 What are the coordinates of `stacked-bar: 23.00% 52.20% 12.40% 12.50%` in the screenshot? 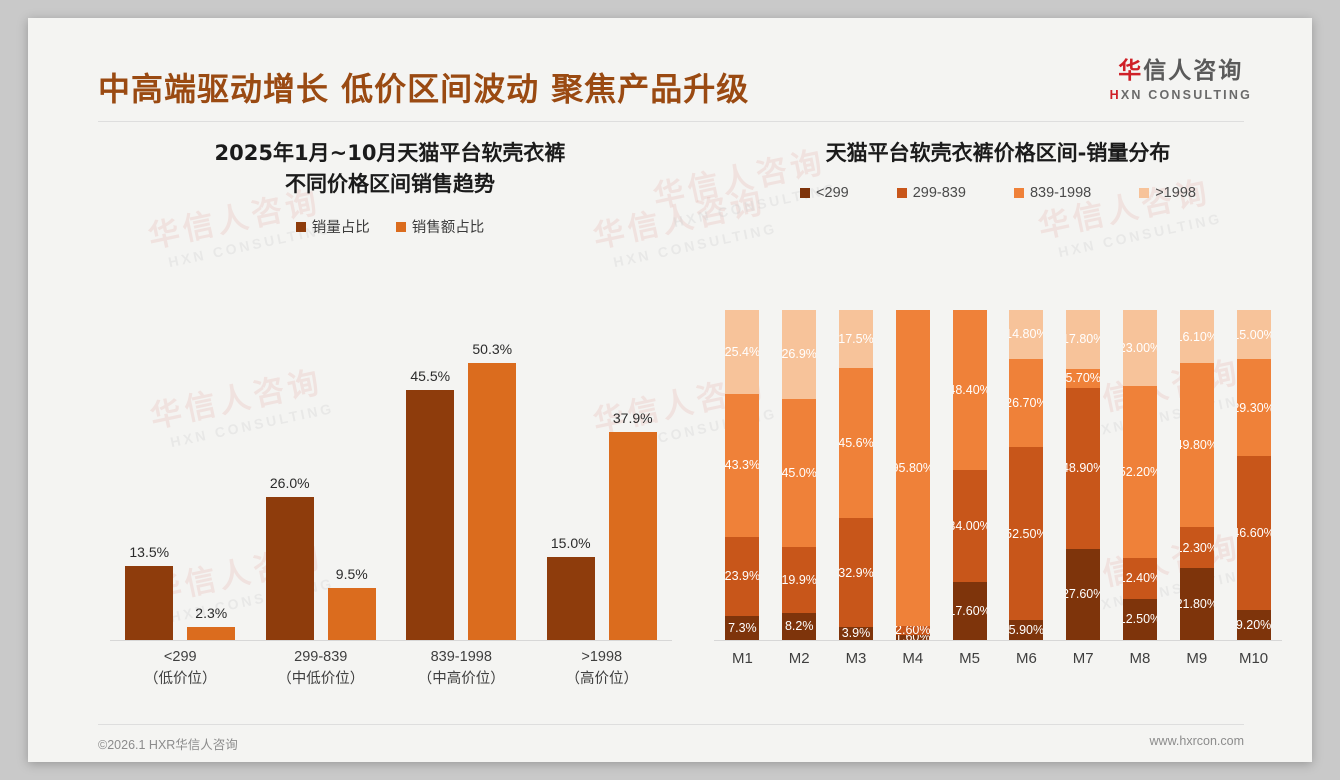 It's located at (1139, 475).